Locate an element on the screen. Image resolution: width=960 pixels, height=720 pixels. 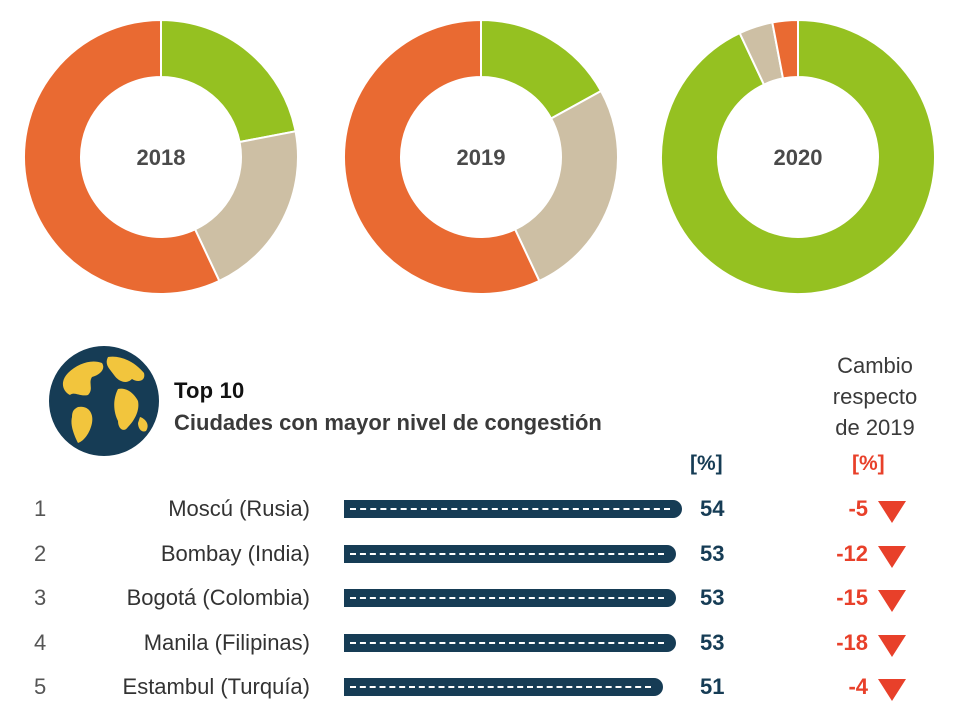
congestion-value: 54 is located at coordinates (712, 508).